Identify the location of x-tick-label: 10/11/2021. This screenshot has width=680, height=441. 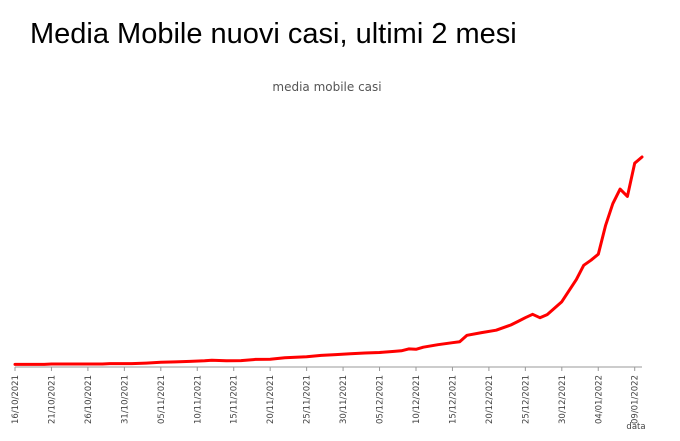
(198, 399).